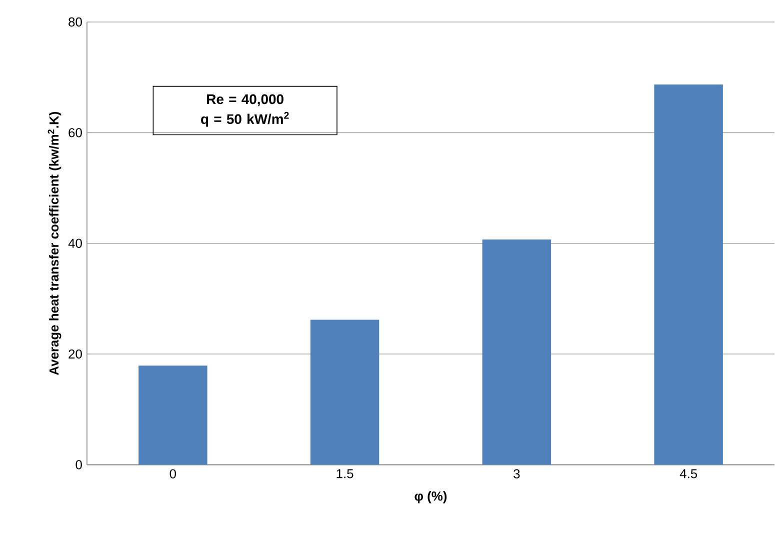 The image size is (775, 539). Describe the element at coordinates (517, 474) in the screenshot. I see `x-tick-label: 3` at that location.